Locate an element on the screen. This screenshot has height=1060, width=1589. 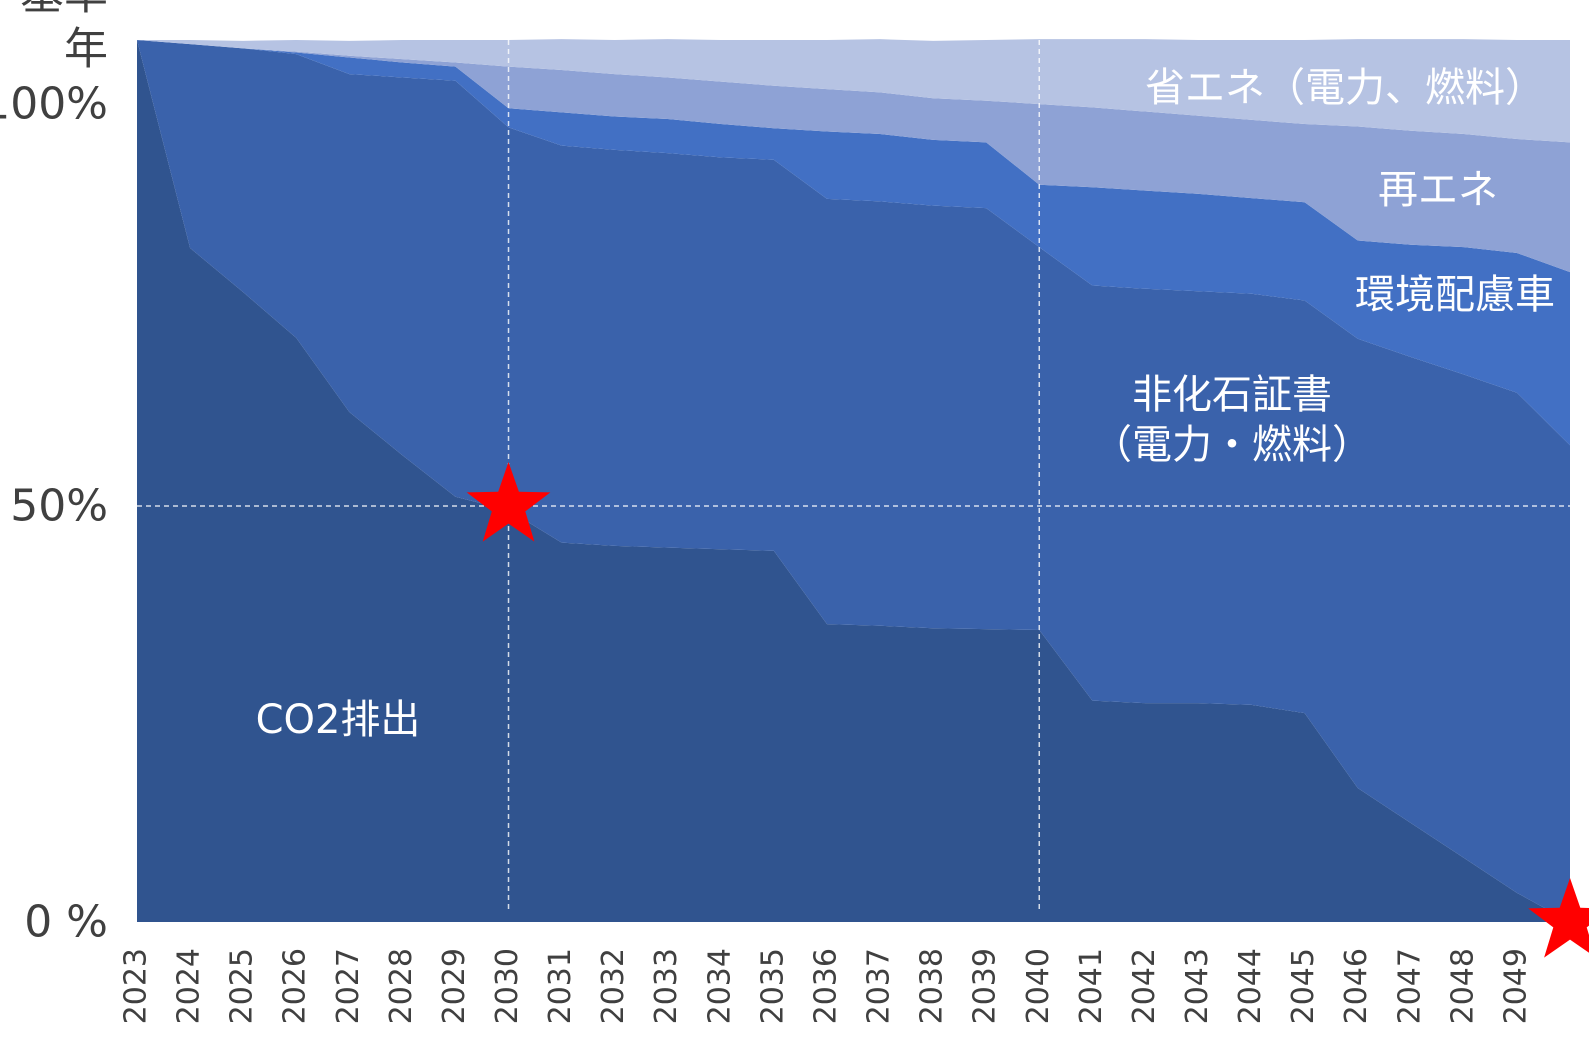
series-label: CO2排出 is located at coordinates (338, 720).